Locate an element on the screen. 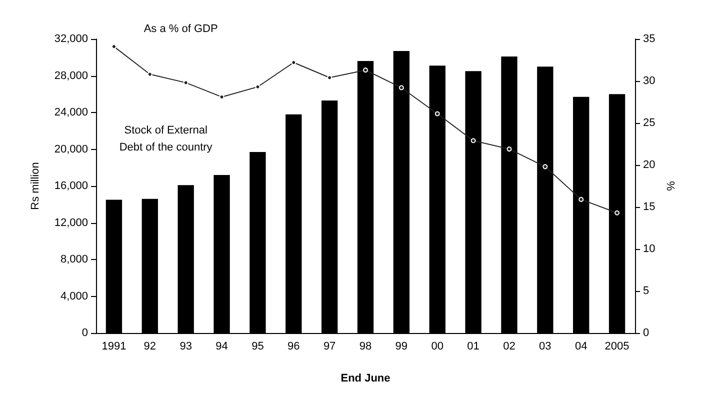 This screenshot has width=701, height=406. y2-tick-label: 15 is located at coordinates (649, 207).